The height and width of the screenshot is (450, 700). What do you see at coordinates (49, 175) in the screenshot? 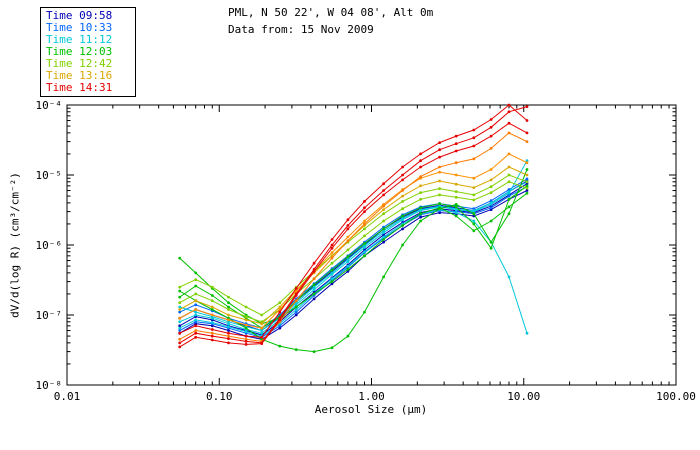
I see `y-tick-label: 10⁻⁵` at bounding box center [49, 175].